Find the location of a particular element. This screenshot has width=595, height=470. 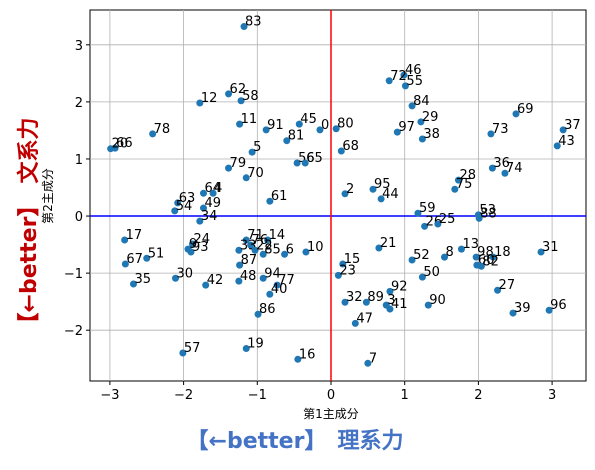

point-label: 48 is located at coordinates (248, 276).